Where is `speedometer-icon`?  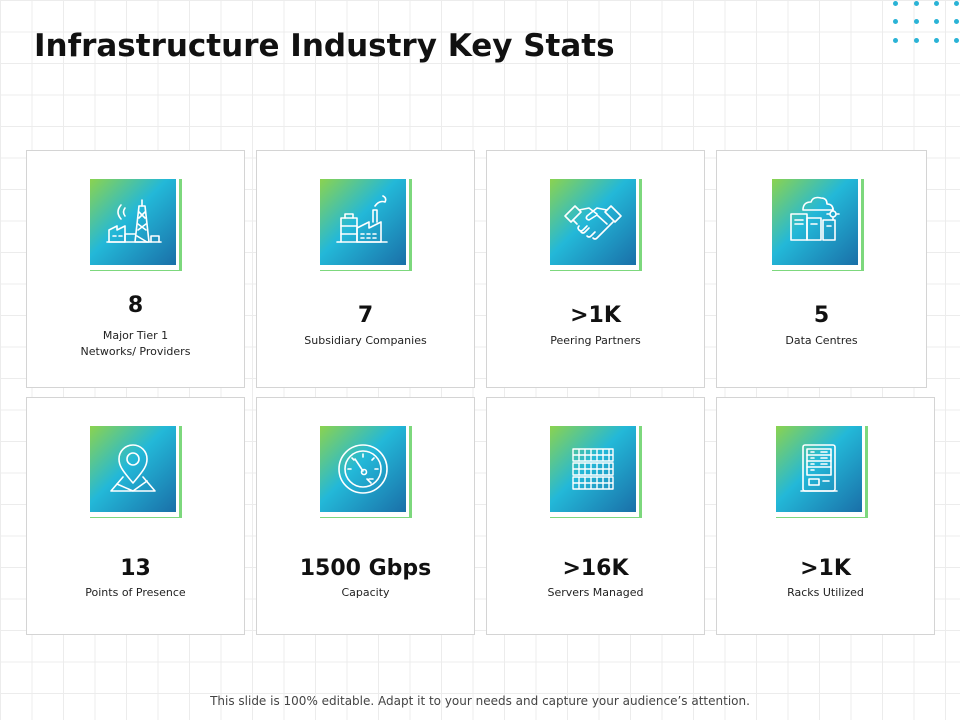
speedometer-icon is located at coordinates (362, 469).